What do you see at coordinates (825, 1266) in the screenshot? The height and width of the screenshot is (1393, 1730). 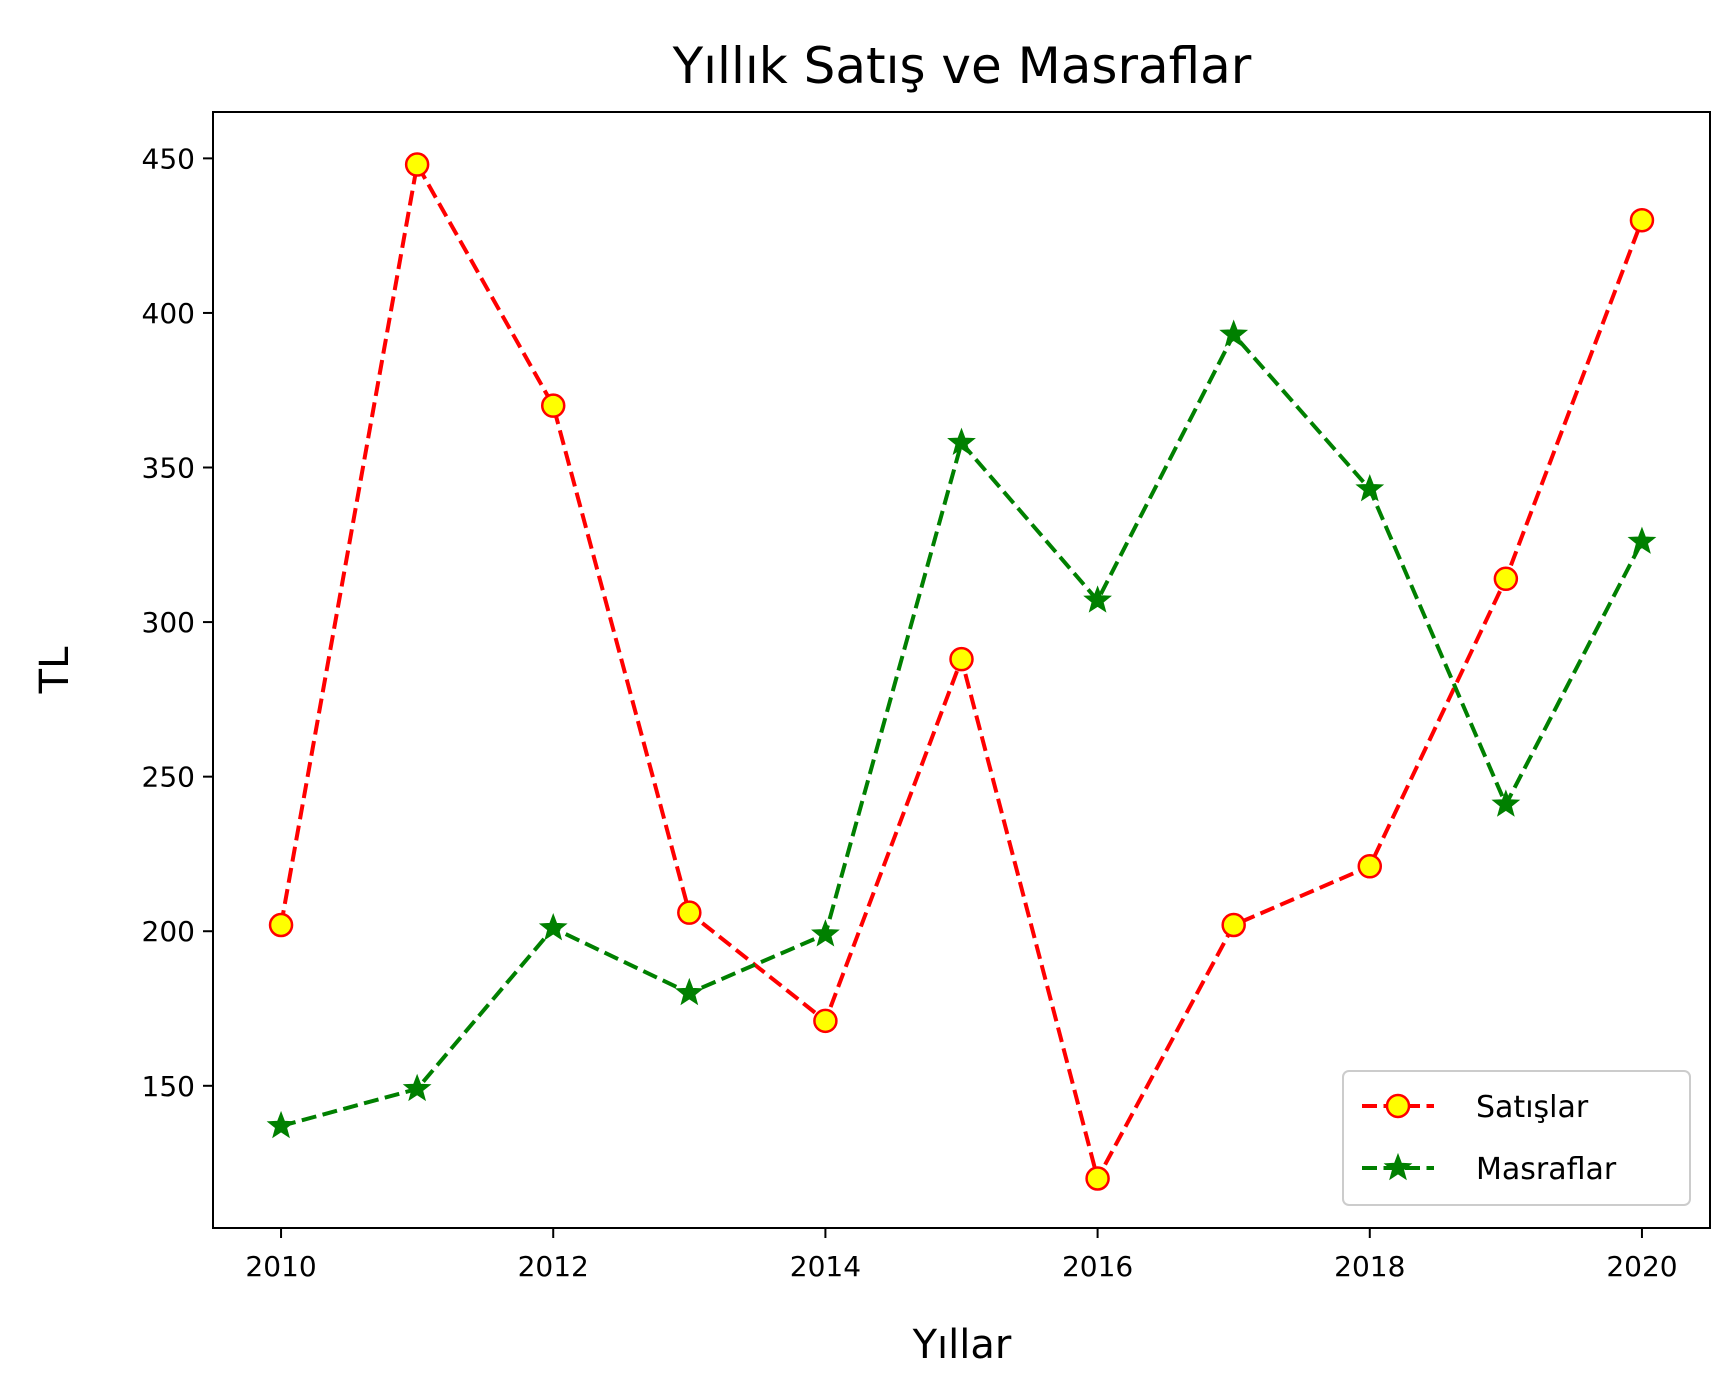 I see `x-tick-label: 2014` at bounding box center [825, 1266].